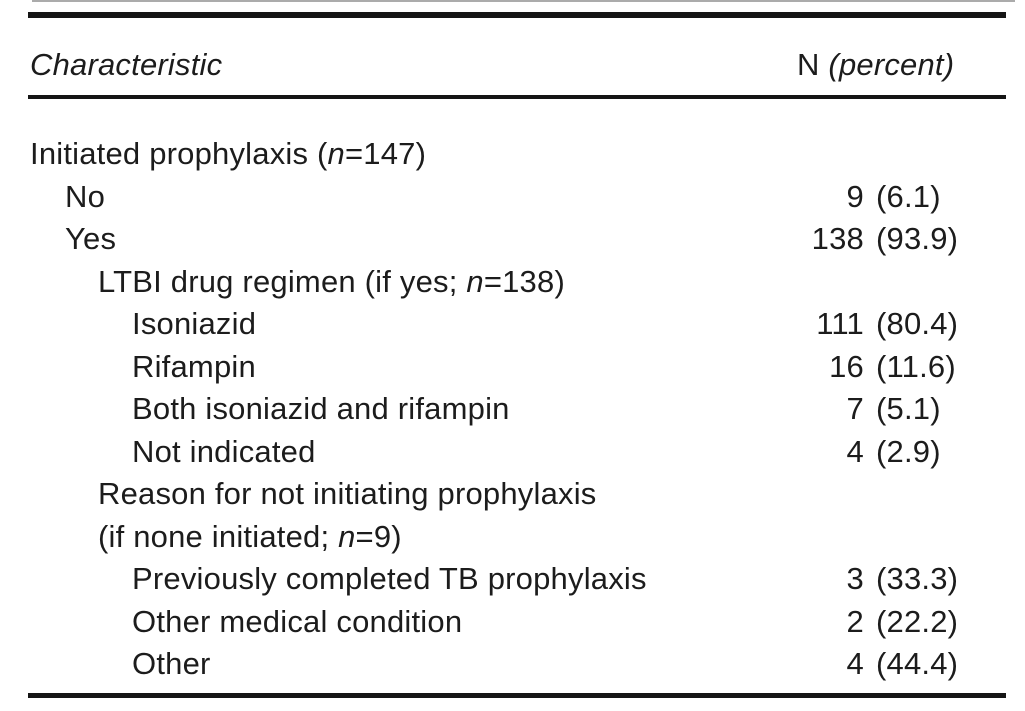  Describe the element at coordinates (58, 239) in the screenshot. I see `row-label: Yes` at that location.